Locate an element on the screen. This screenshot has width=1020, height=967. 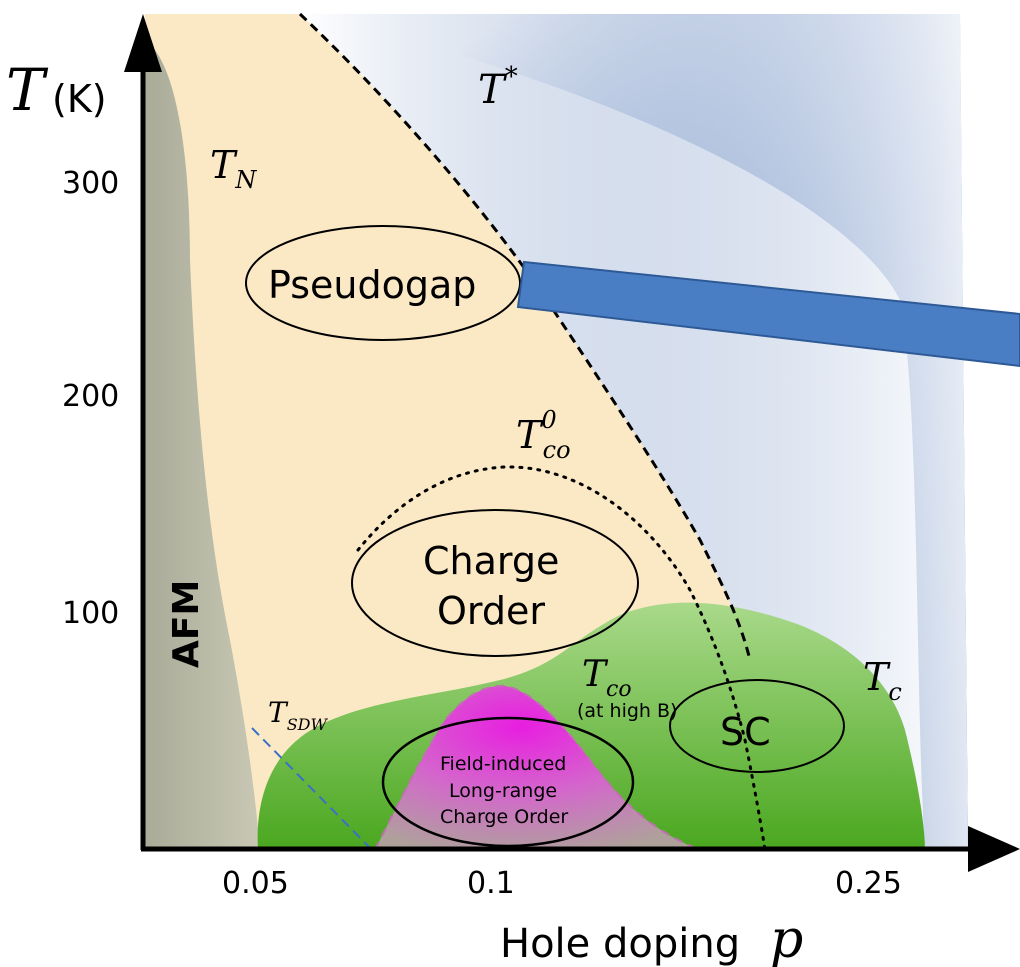
y-tick-300: 300 is located at coordinates (90, 183).